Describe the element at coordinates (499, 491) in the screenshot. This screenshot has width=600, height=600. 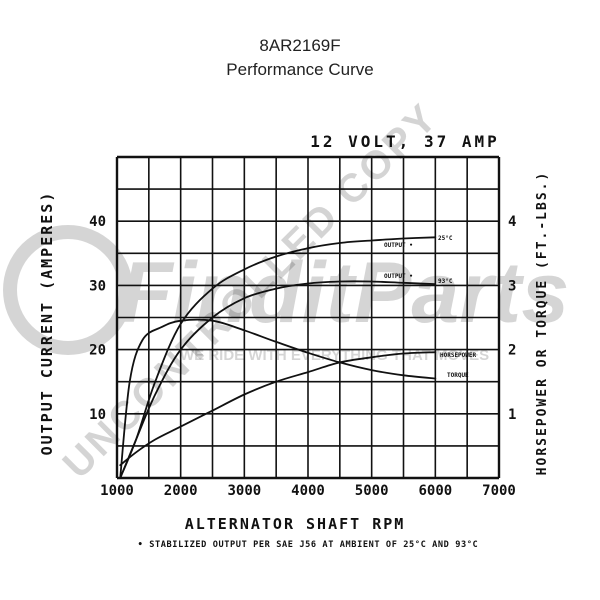
I see `x-tick-label: 7000` at that location.